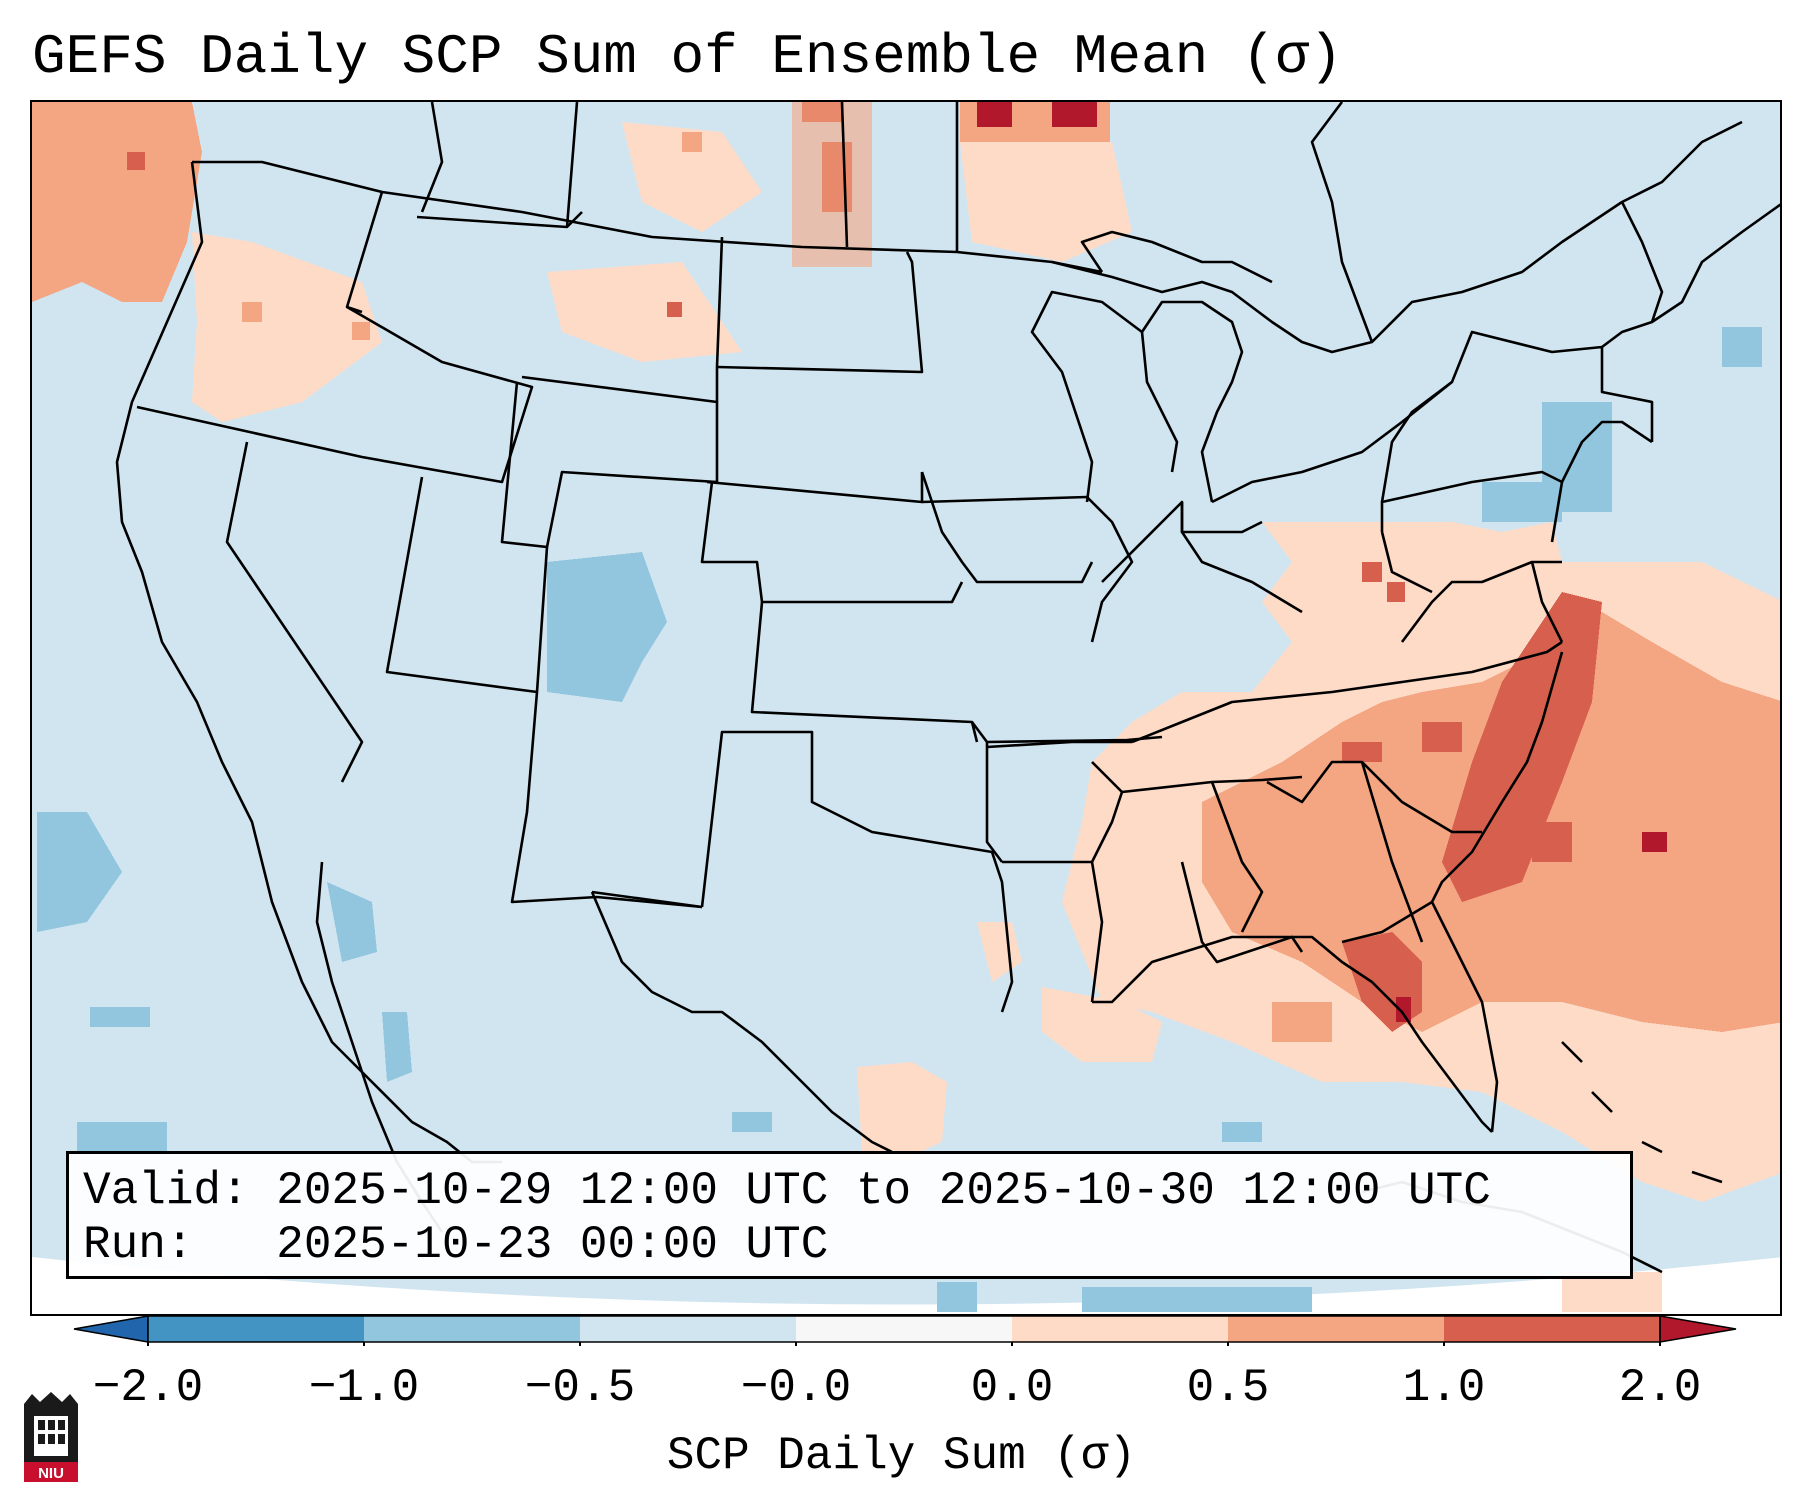 Image resolution: width=1803 pixels, height=1506 pixels. What do you see at coordinates (1228, 1388) in the screenshot?
I see `colorbar-tick-label: 0.5` at bounding box center [1228, 1388].